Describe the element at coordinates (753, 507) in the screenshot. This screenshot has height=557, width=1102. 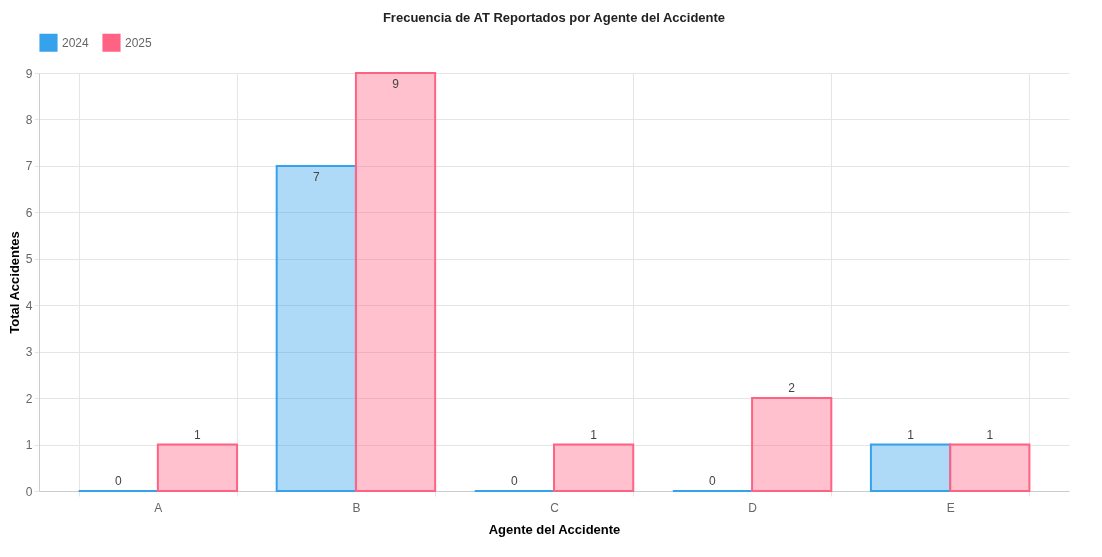
I see `x-tick-label: D` at that location.